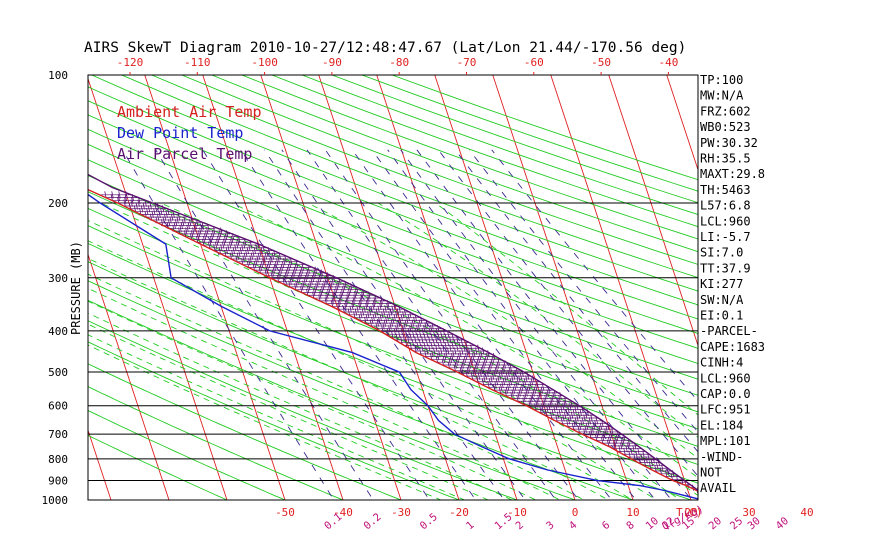  What do you see at coordinates (58, 203) in the screenshot?
I see `pressure-tick-label: 200` at bounding box center [58, 203].